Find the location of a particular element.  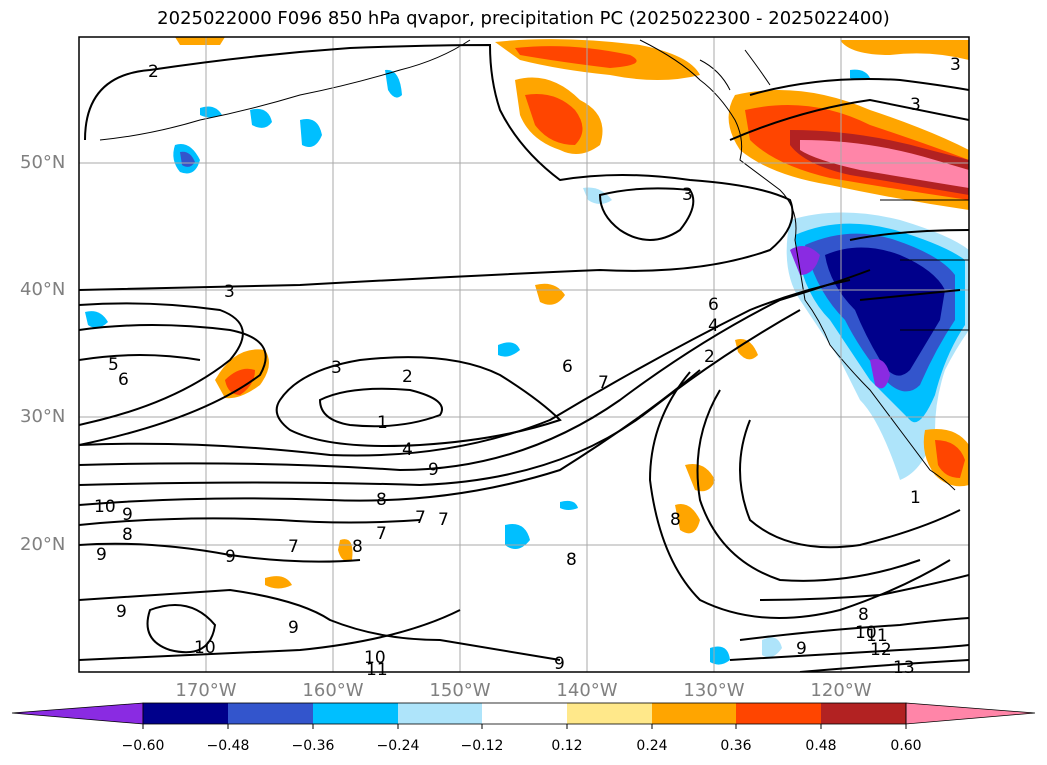

colorbar is located at coordinates (523, 715).